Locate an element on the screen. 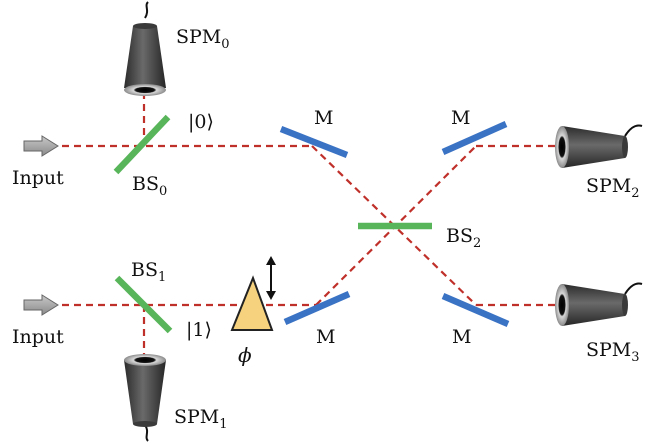  bs1-label: BS1 is located at coordinates (148, 272).